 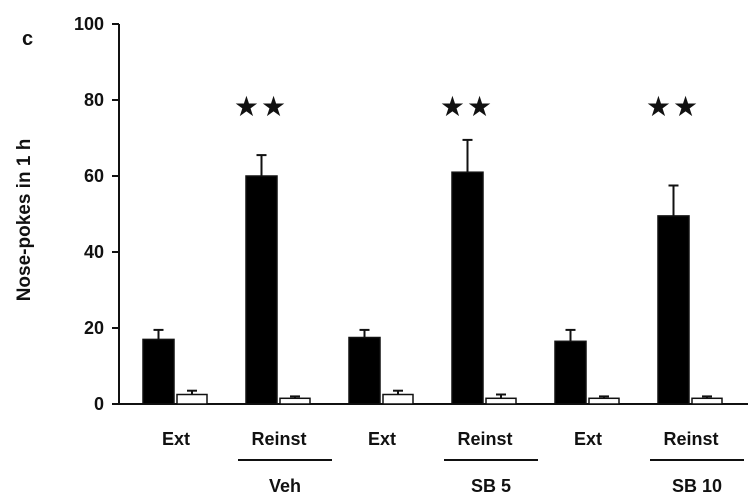 I want to click on y-axis-ticks: 0 20 40 60 80 100, so click(x=96, y=214).